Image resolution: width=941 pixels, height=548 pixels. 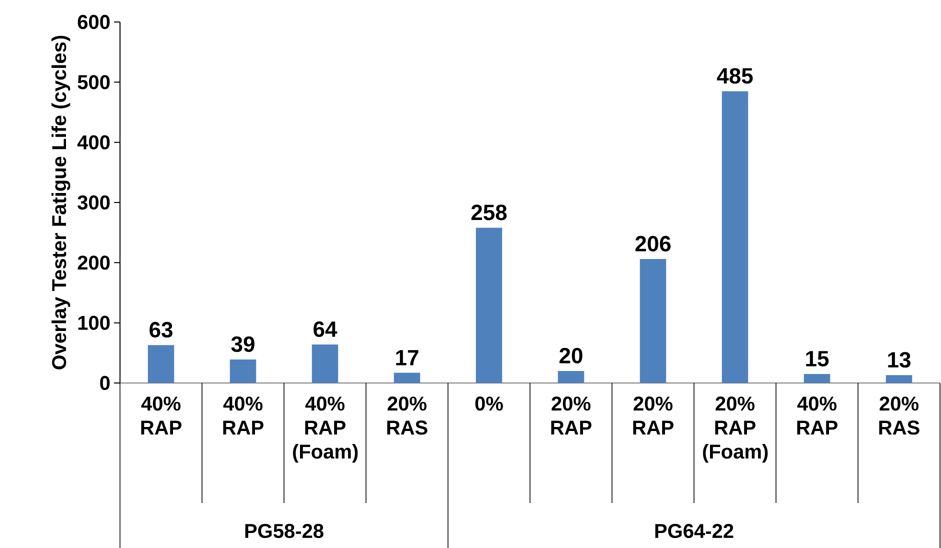 I want to click on x-tick-label: 40% RAP (Foam), so click(x=325, y=429).